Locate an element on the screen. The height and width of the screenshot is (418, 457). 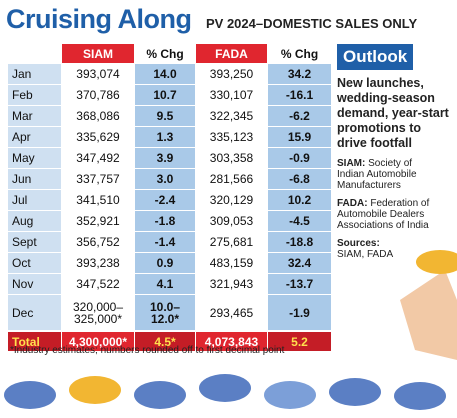
table-cell: 368,086 is located at coordinates (98, 116).